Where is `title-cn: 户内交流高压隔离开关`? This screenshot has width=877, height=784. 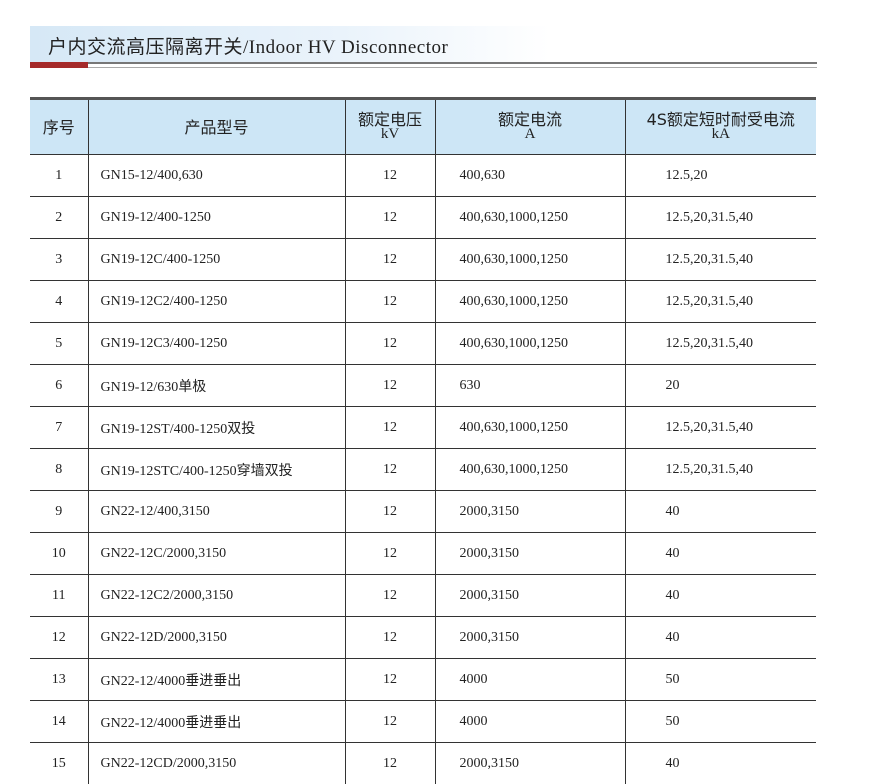
title-cn: 户内交流高压隔离开关 is located at coordinates (145, 47).